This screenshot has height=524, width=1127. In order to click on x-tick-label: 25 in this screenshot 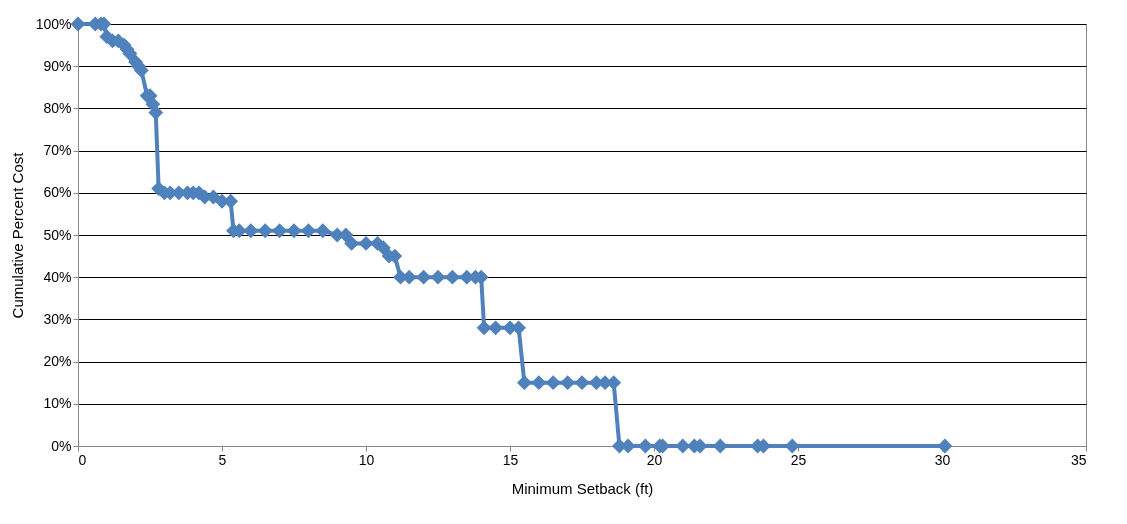, I will do `click(798, 459)`.